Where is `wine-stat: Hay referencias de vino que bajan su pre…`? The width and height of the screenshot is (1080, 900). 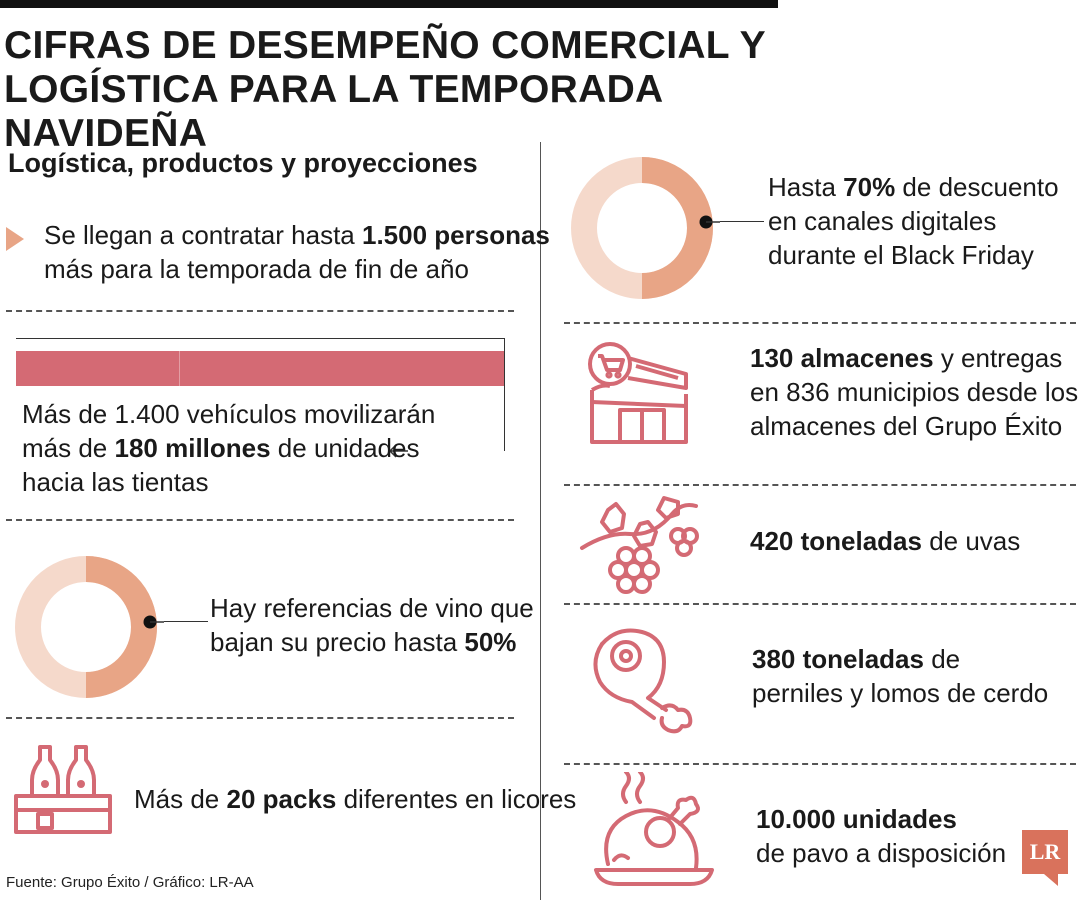
wine-stat: Hay referencias de vino que bajan su pre… is located at coordinates (372, 625).